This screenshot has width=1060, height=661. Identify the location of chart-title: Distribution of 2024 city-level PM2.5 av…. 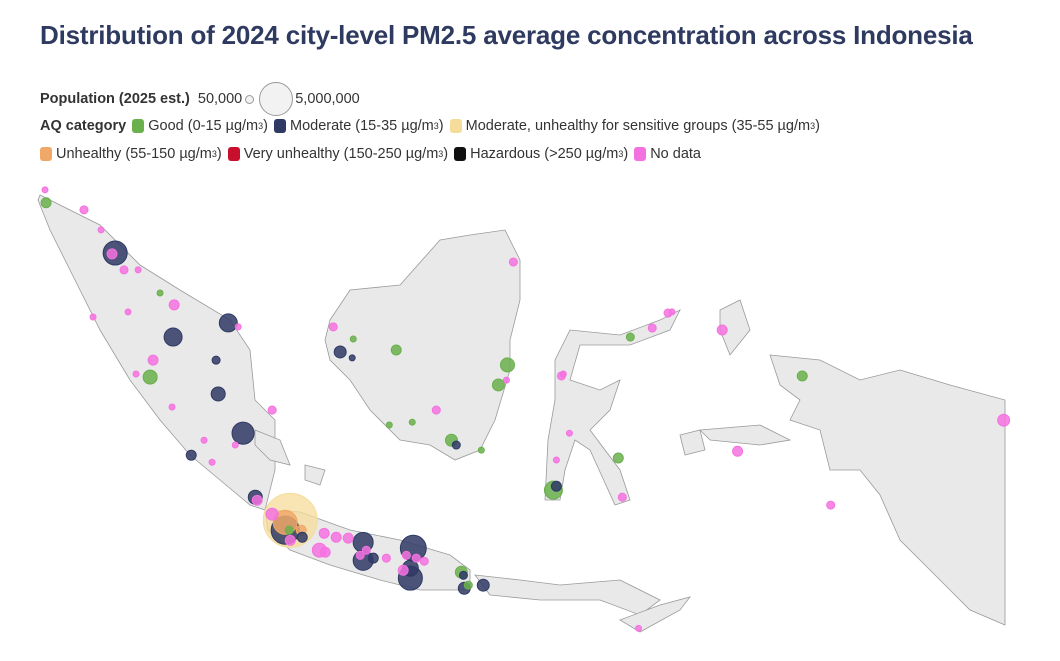
(506, 35).